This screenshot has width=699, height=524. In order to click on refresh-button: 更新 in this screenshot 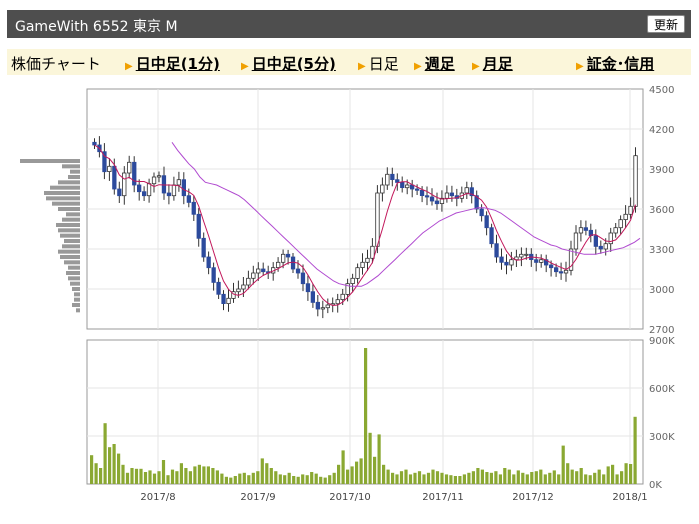, I will do `click(665, 24)`.